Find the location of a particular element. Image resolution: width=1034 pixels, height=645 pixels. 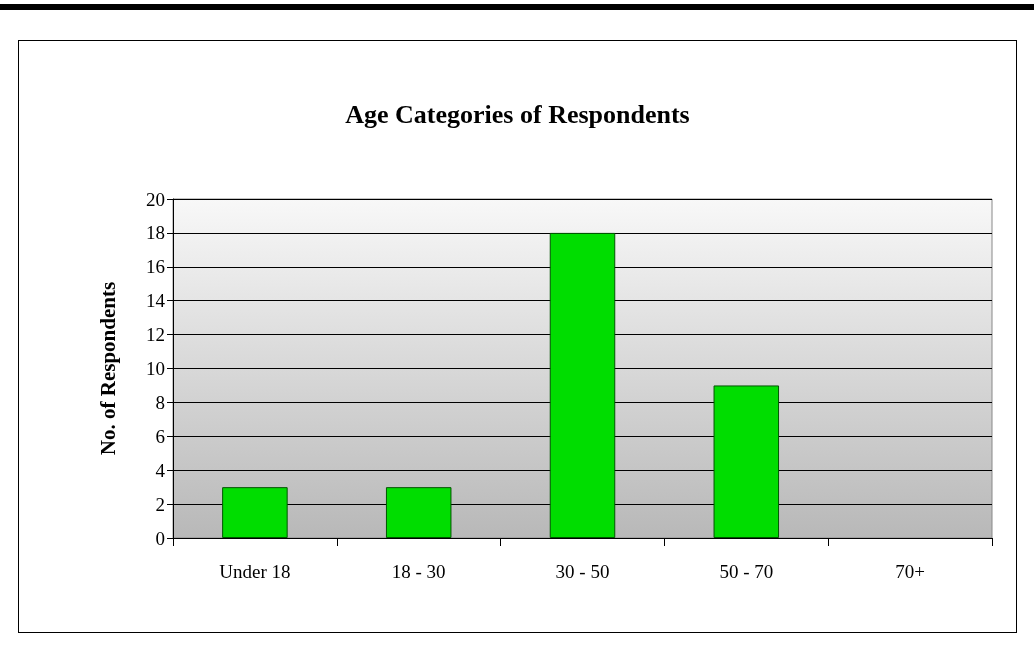

x-tick-label: 50 - 70 is located at coordinates (746, 571).